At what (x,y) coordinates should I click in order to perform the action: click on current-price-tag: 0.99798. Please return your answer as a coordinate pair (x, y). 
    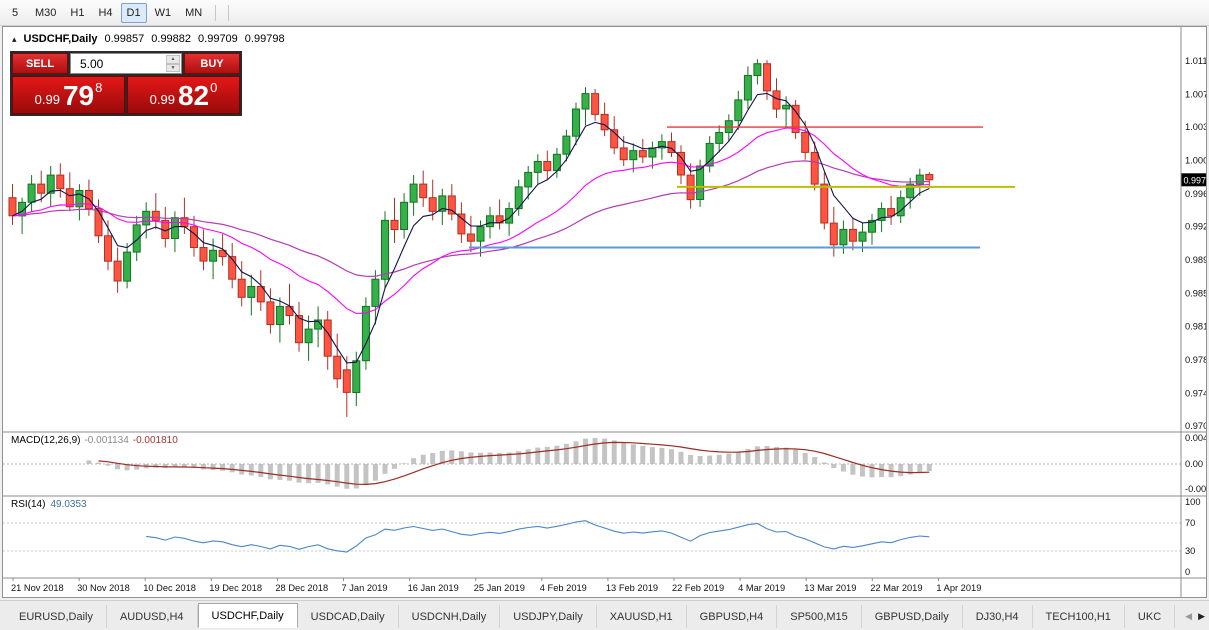
    Looking at the image, I should click on (1194, 180).